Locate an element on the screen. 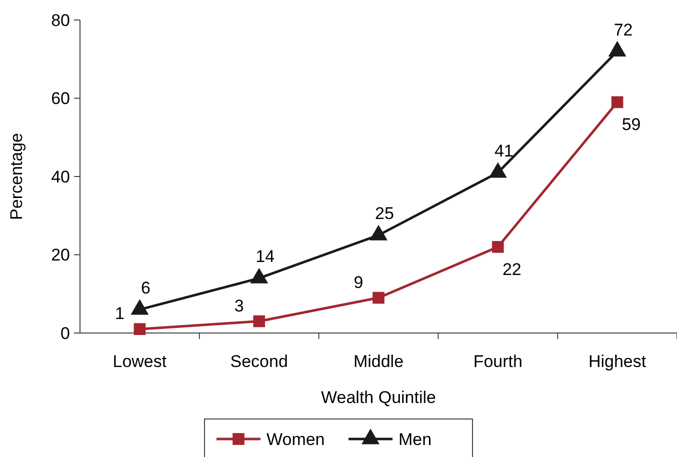  data-label: 3 is located at coordinates (239, 306).